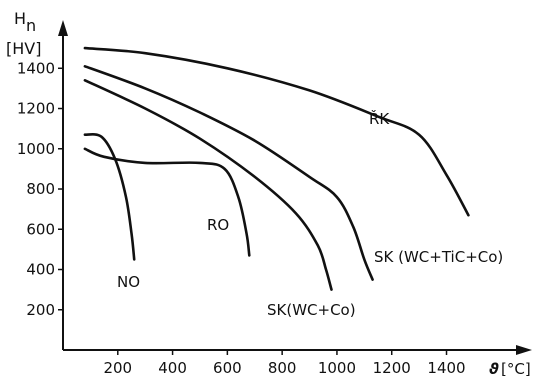 Image resolution: width=544 pixels, height=381 pixels. Describe the element at coordinates (36, 109) in the screenshot. I see `y-tick-label: 1200` at that location.